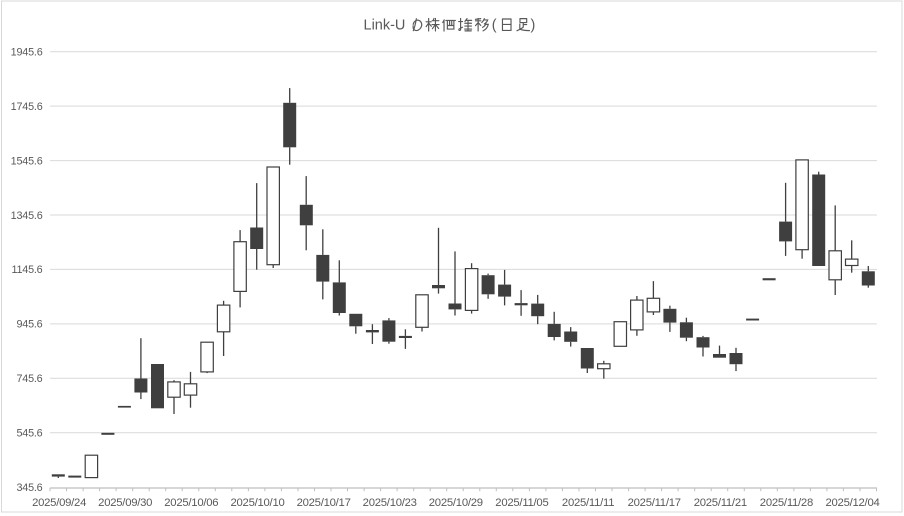 Image resolution: width=904 pixels, height=516 pixels. I want to click on svg-text: 2025/11/17, so click(654, 503).